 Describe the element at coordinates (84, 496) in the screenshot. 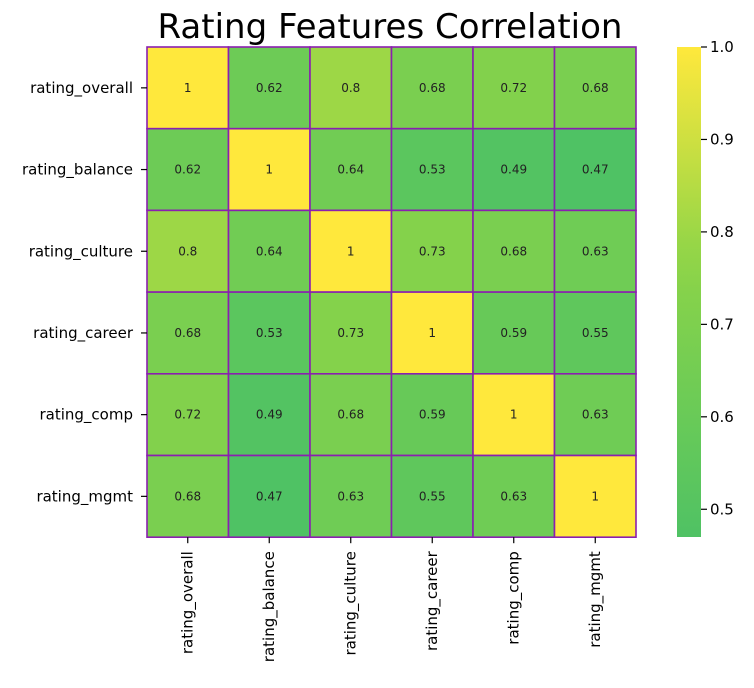

I see `row-label: rating_mgmt` at that location.